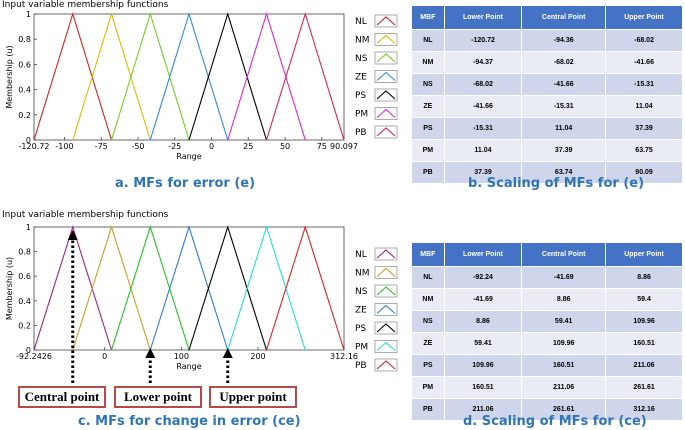  I want to click on y-tick-label: 0.2, so click(24, 325).